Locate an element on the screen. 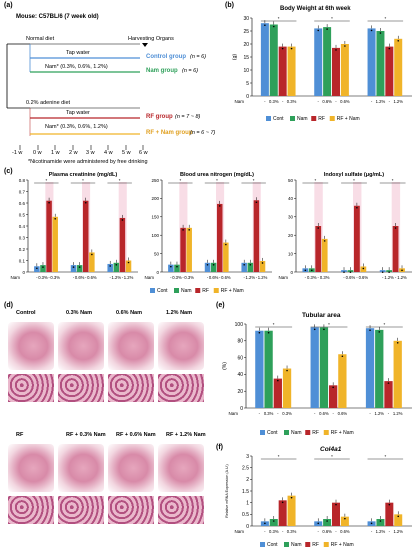 The image size is (418, 550). y-tick-label: 0 is located at coordinates (247, 97).